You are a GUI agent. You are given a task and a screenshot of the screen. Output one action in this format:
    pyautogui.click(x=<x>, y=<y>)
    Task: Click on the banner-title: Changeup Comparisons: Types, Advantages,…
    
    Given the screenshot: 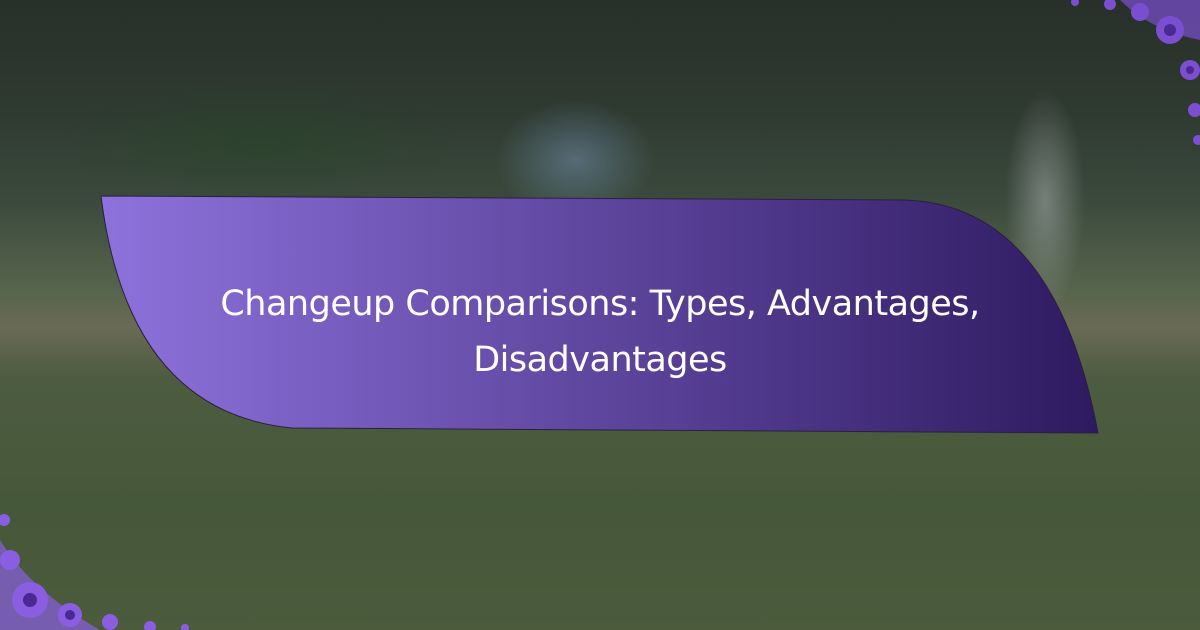 What is the action you would take?
    pyautogui.click(x=600, y=332)
    